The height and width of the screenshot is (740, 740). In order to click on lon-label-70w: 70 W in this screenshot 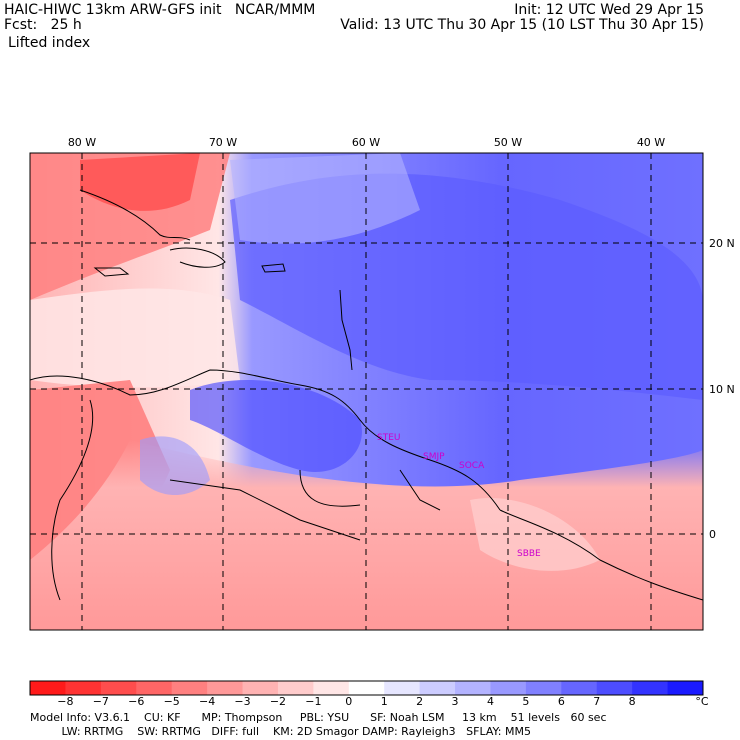, I will do `click(223, 142)`.